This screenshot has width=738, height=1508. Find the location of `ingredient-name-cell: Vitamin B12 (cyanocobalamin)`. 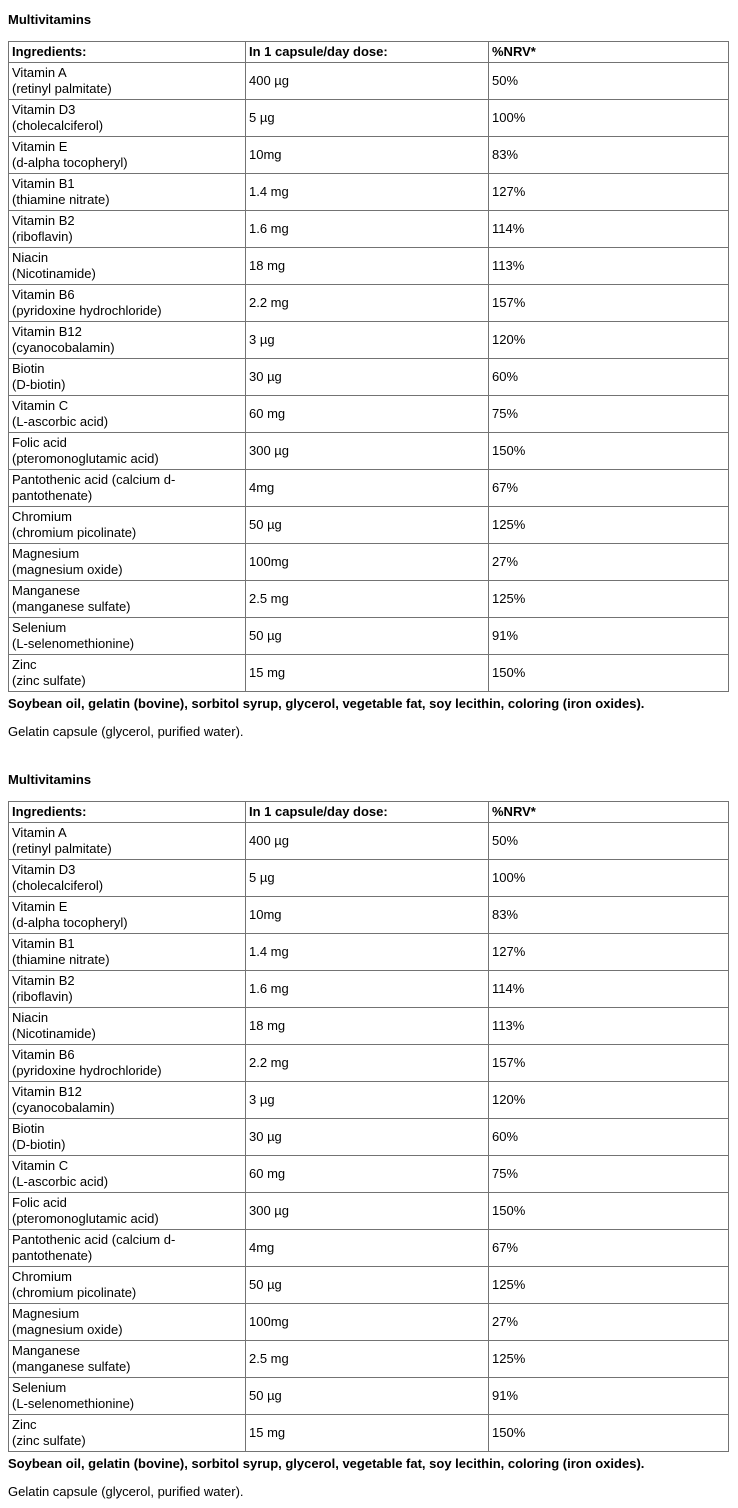

ingredient-name-cell: Vitamin B12 (cyanocobalamin) is located at coordinates (127, 340).